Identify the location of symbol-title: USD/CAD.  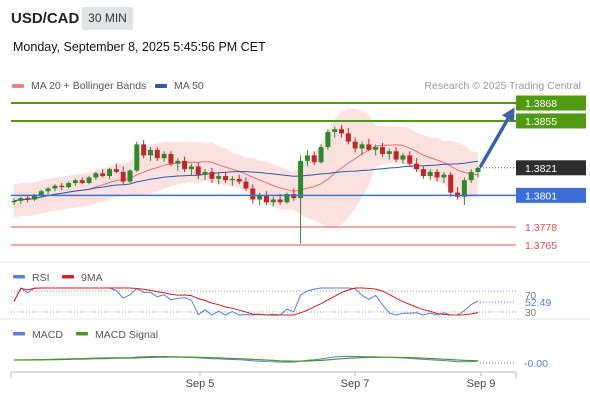
(45, 18).